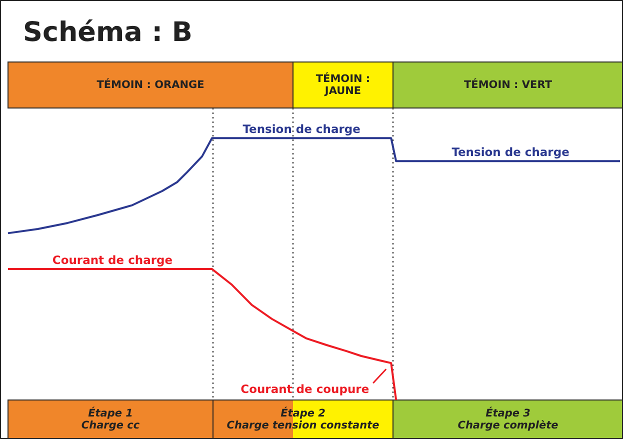  What do you see at coordinates (108, 32) in the screenshot?
I see `chart-title: Schéma : B` at bounding box center [108, 32].